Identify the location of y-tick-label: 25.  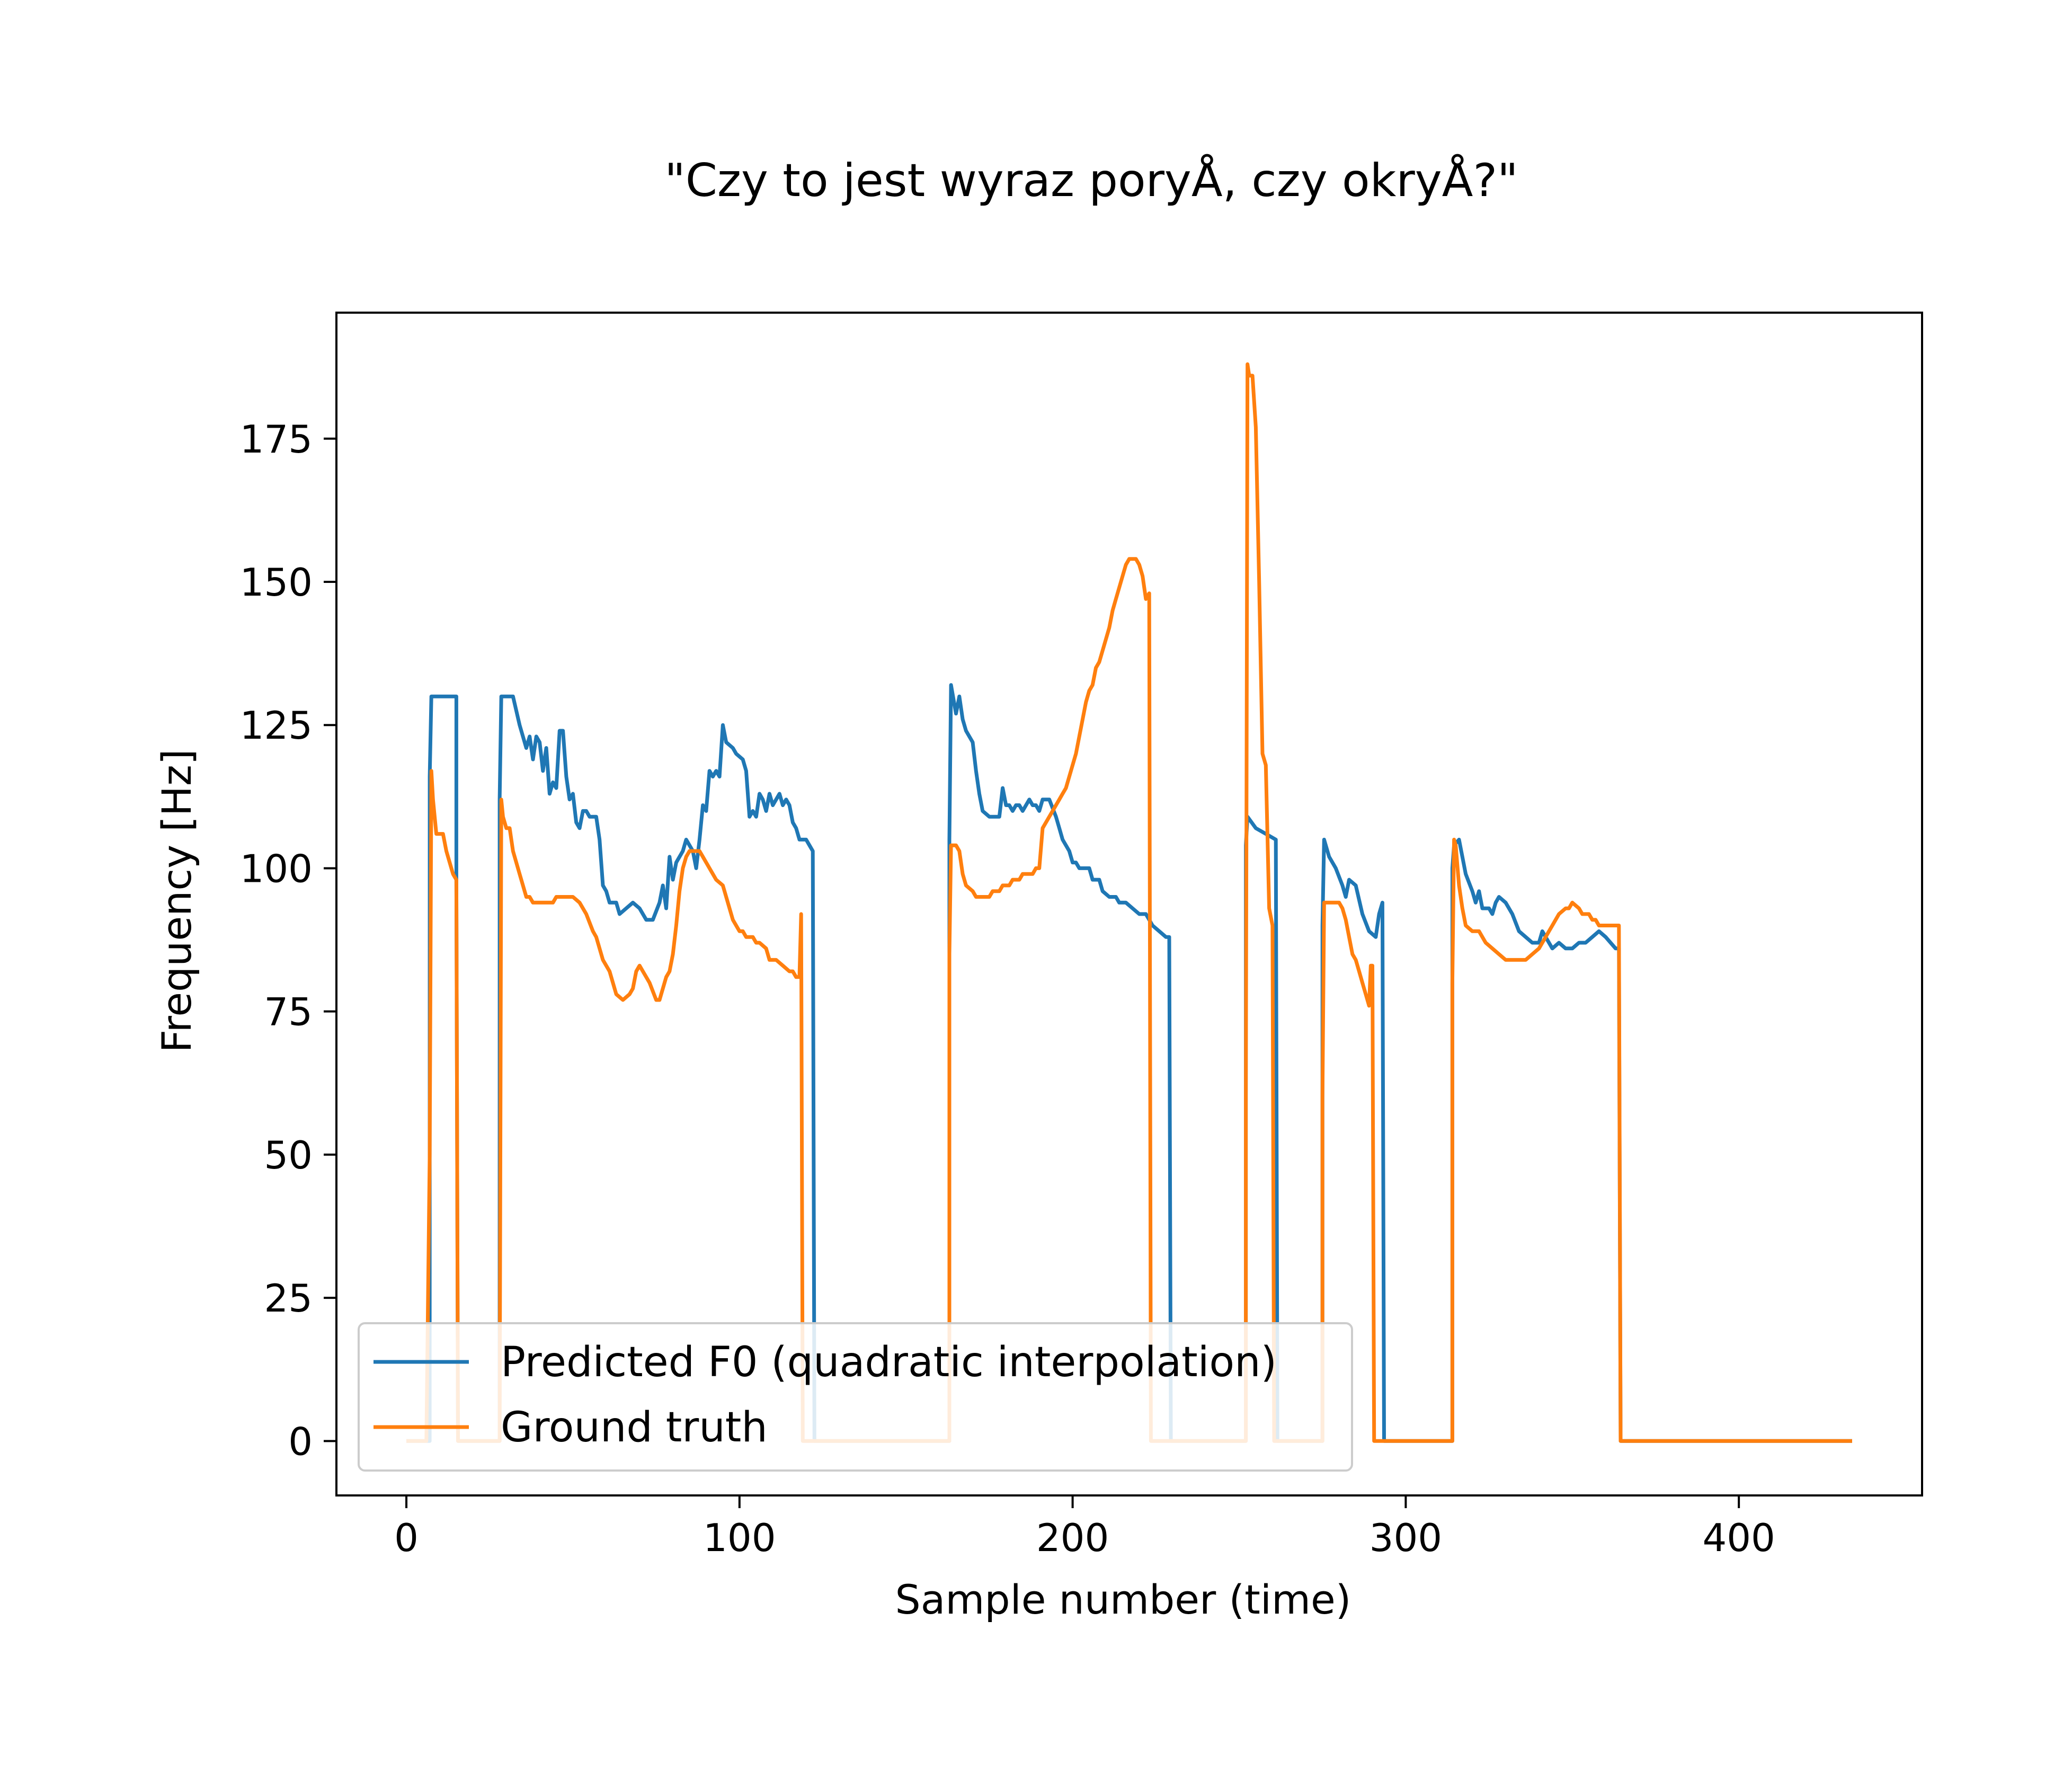
(288, 1298).